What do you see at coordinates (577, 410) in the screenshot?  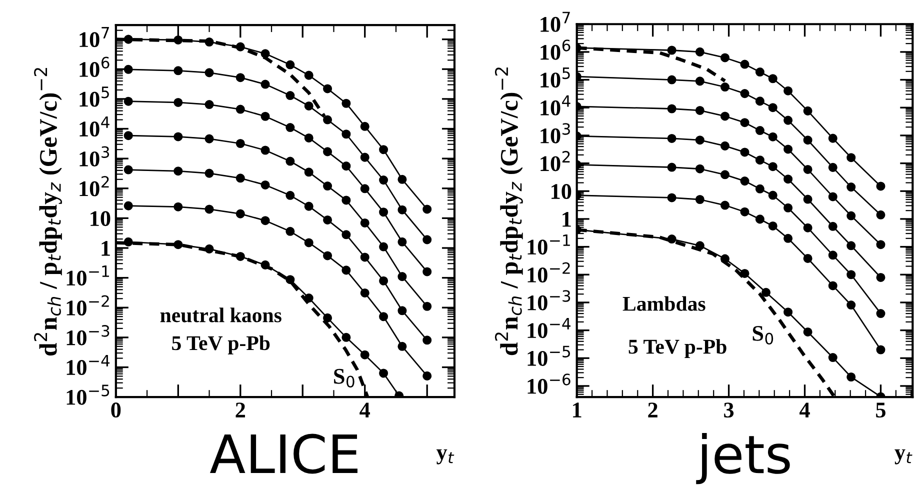 I see `x-tick-label: 1` at bounding box center [577, 410].